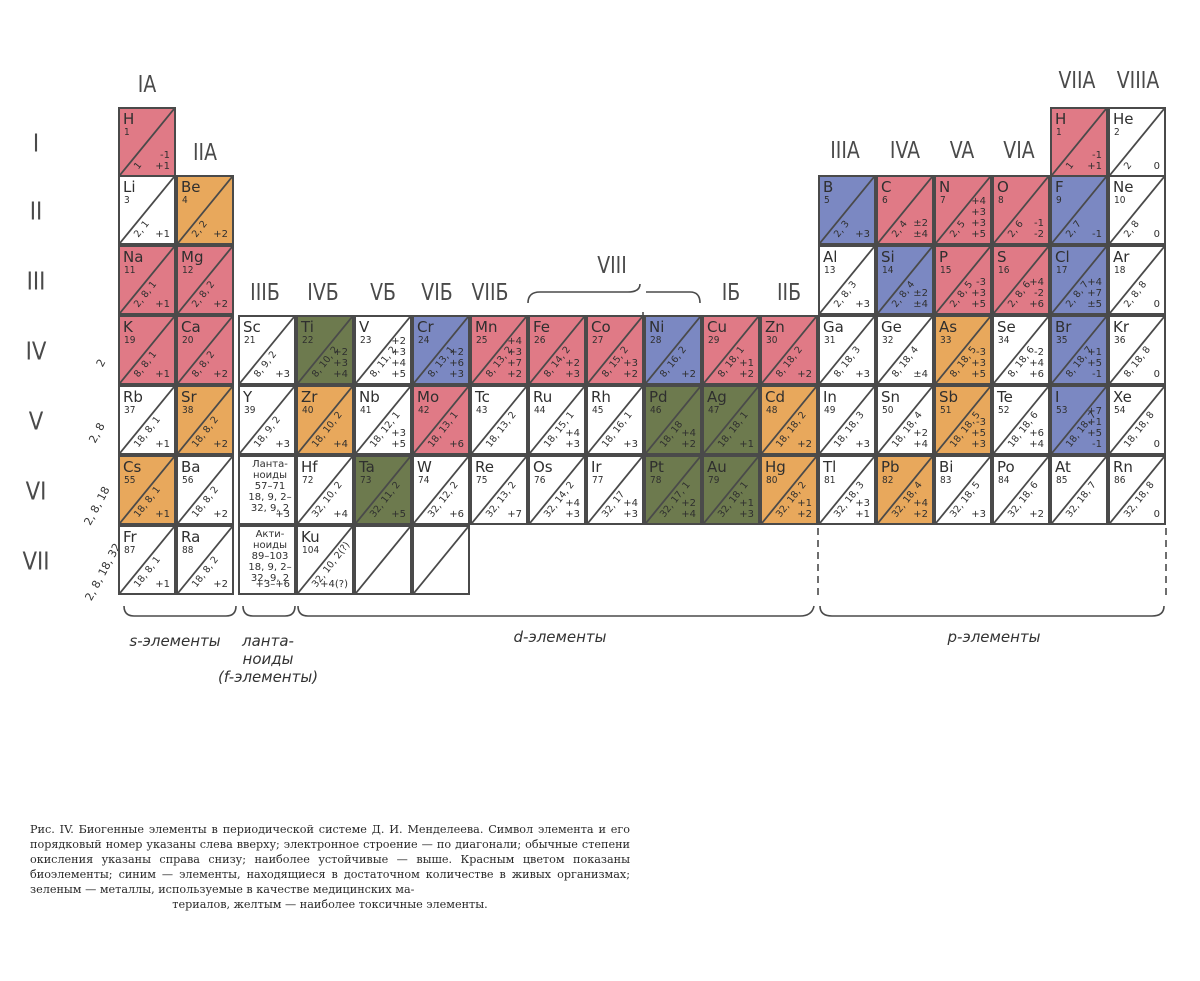 The width and height of the screenshot is (1200, 981). I want to click on element-symbol: I, so click(1057, 397).